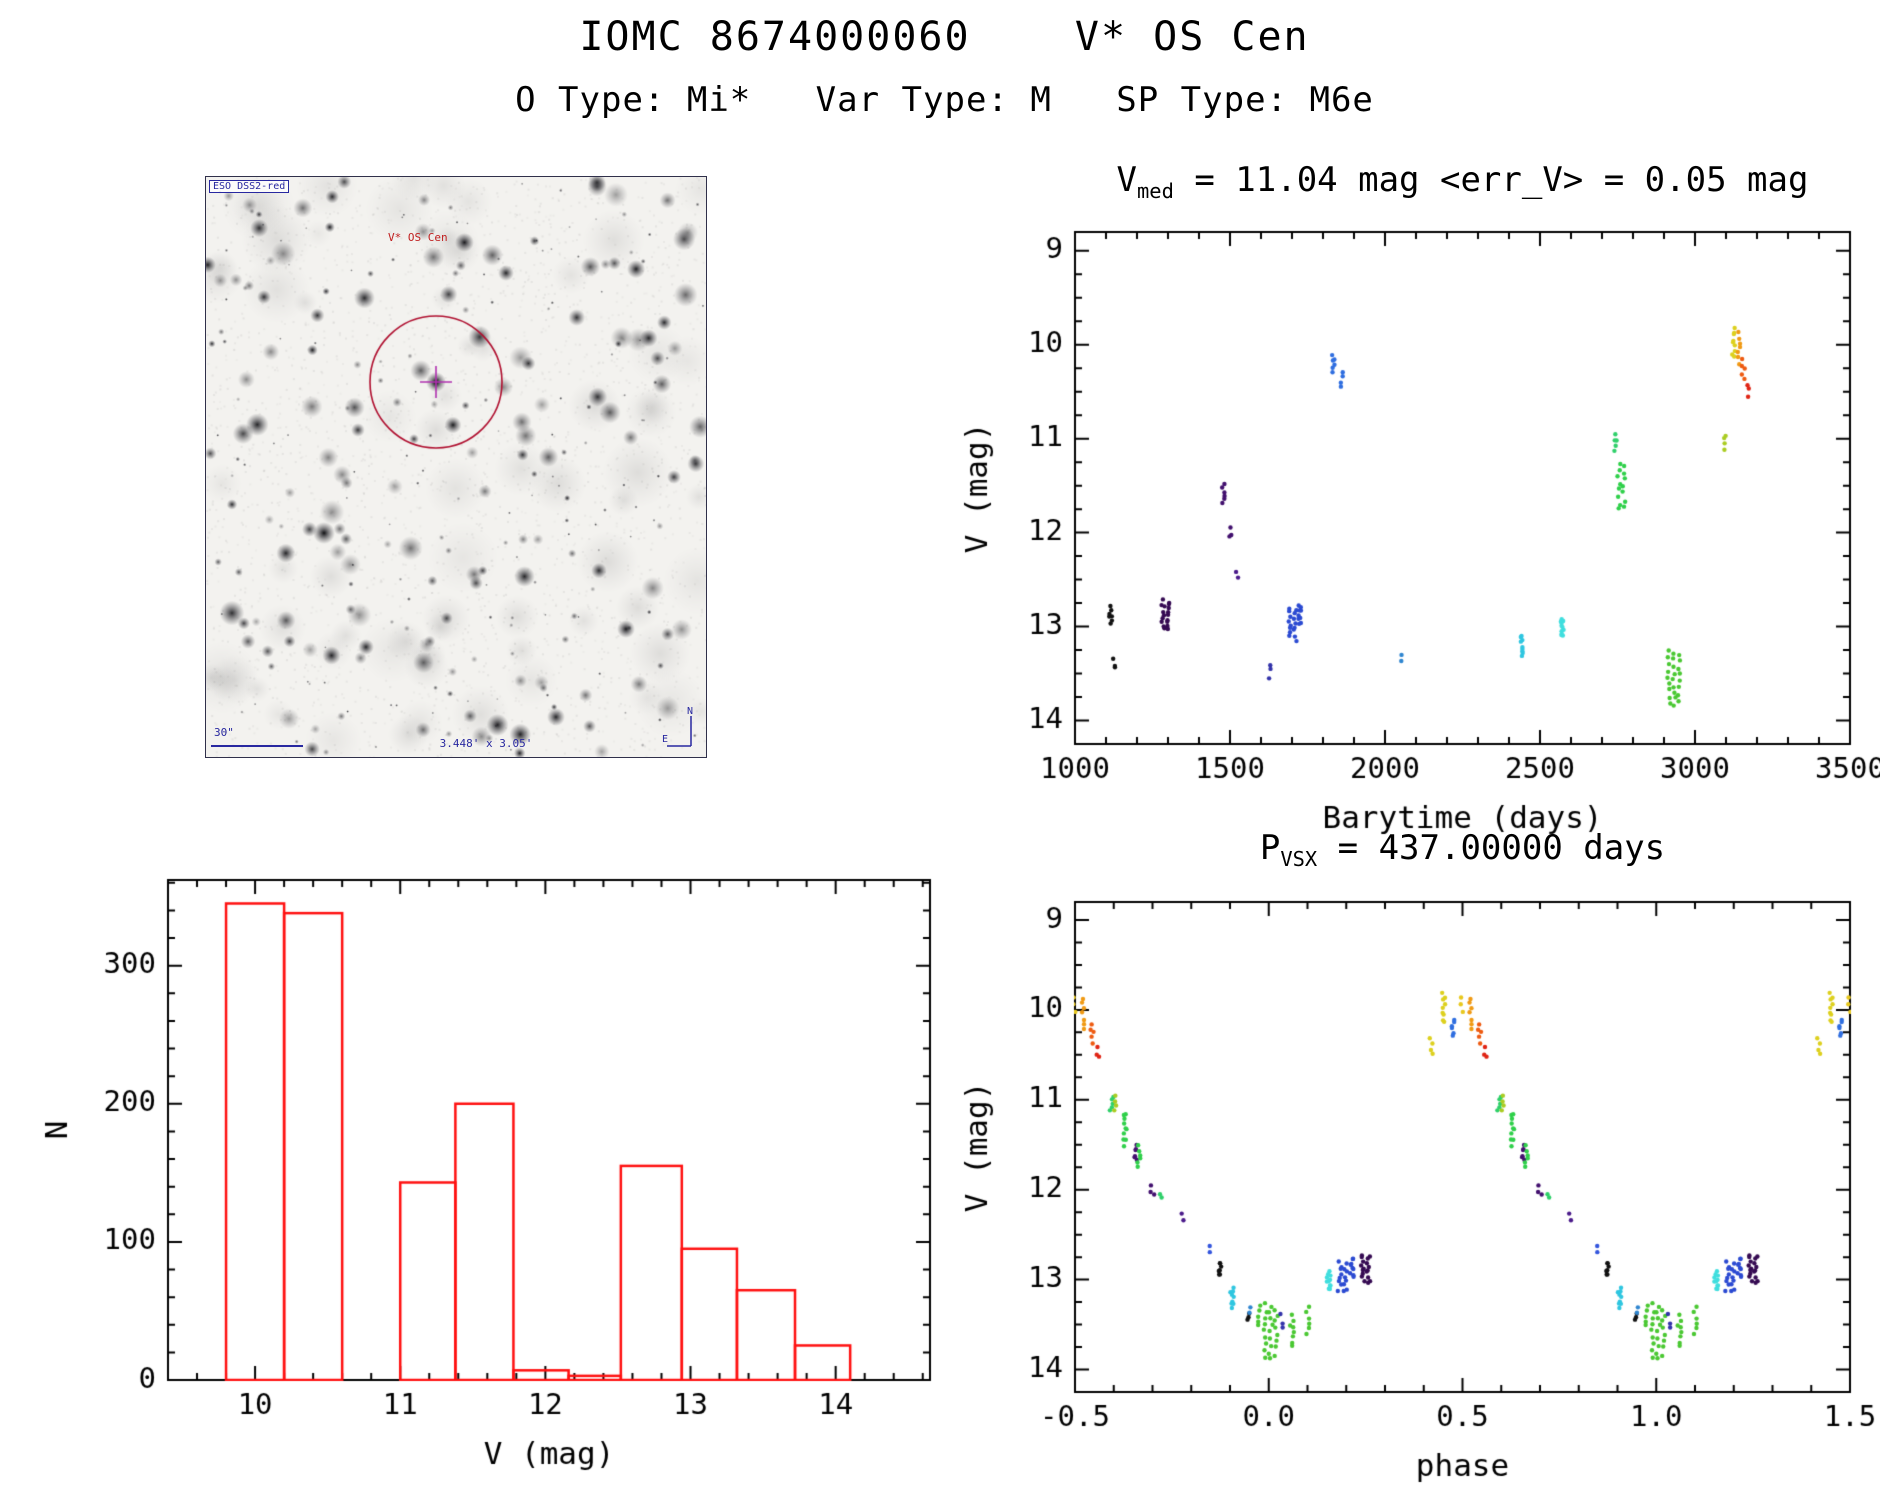 The height and width of the screenshot is (1494, 1889). What do you see at coordinates (944, 37) in the screenshot?
I see `page-title: IOMC 8674000060 V* OS Cen` at bounding box center [944, 37].